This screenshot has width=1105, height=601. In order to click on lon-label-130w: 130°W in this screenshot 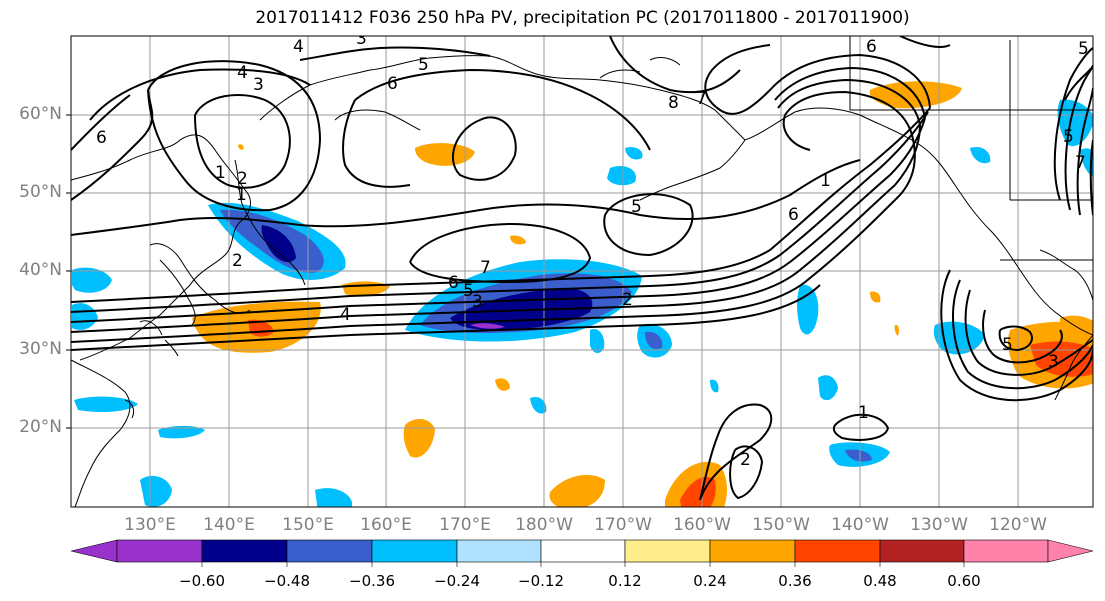, I will do `click(939, 525)`.